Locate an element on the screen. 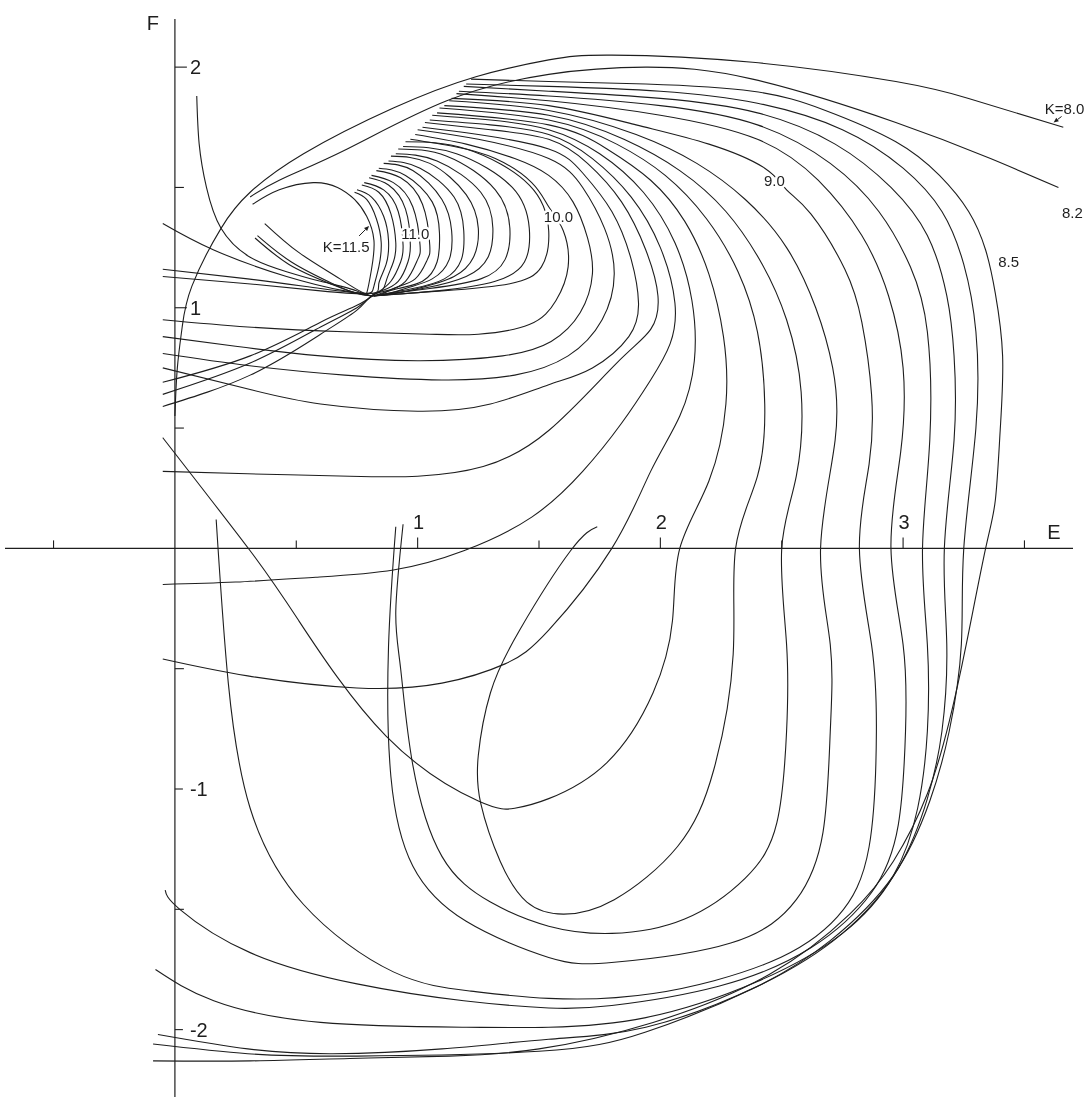 This screenshot has height=1099, width=1088. annotation: K=8.0 is located at coordinates (1064, 108).